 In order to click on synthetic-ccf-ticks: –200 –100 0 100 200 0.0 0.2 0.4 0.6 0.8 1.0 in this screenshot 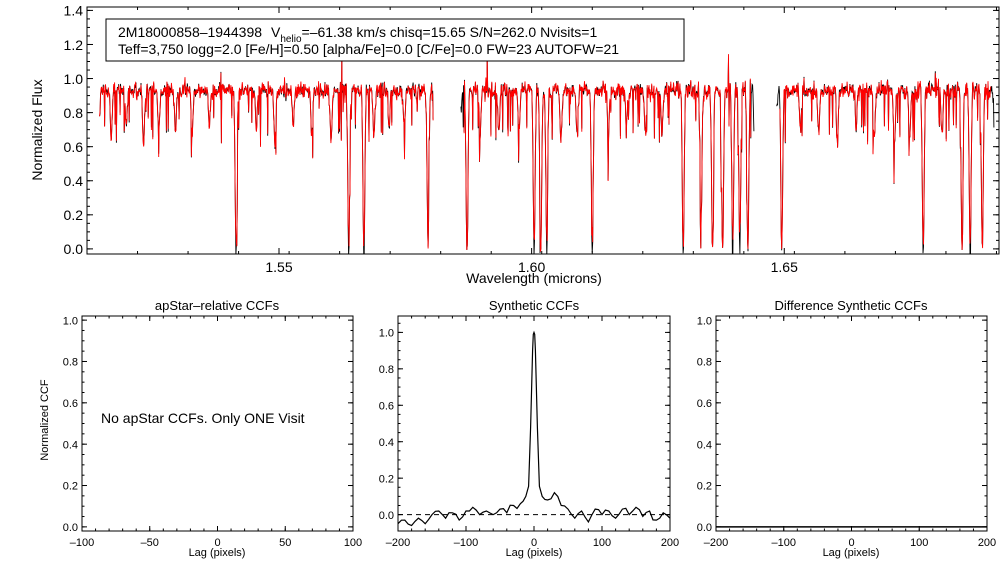, I will do `click(529, 432)`.